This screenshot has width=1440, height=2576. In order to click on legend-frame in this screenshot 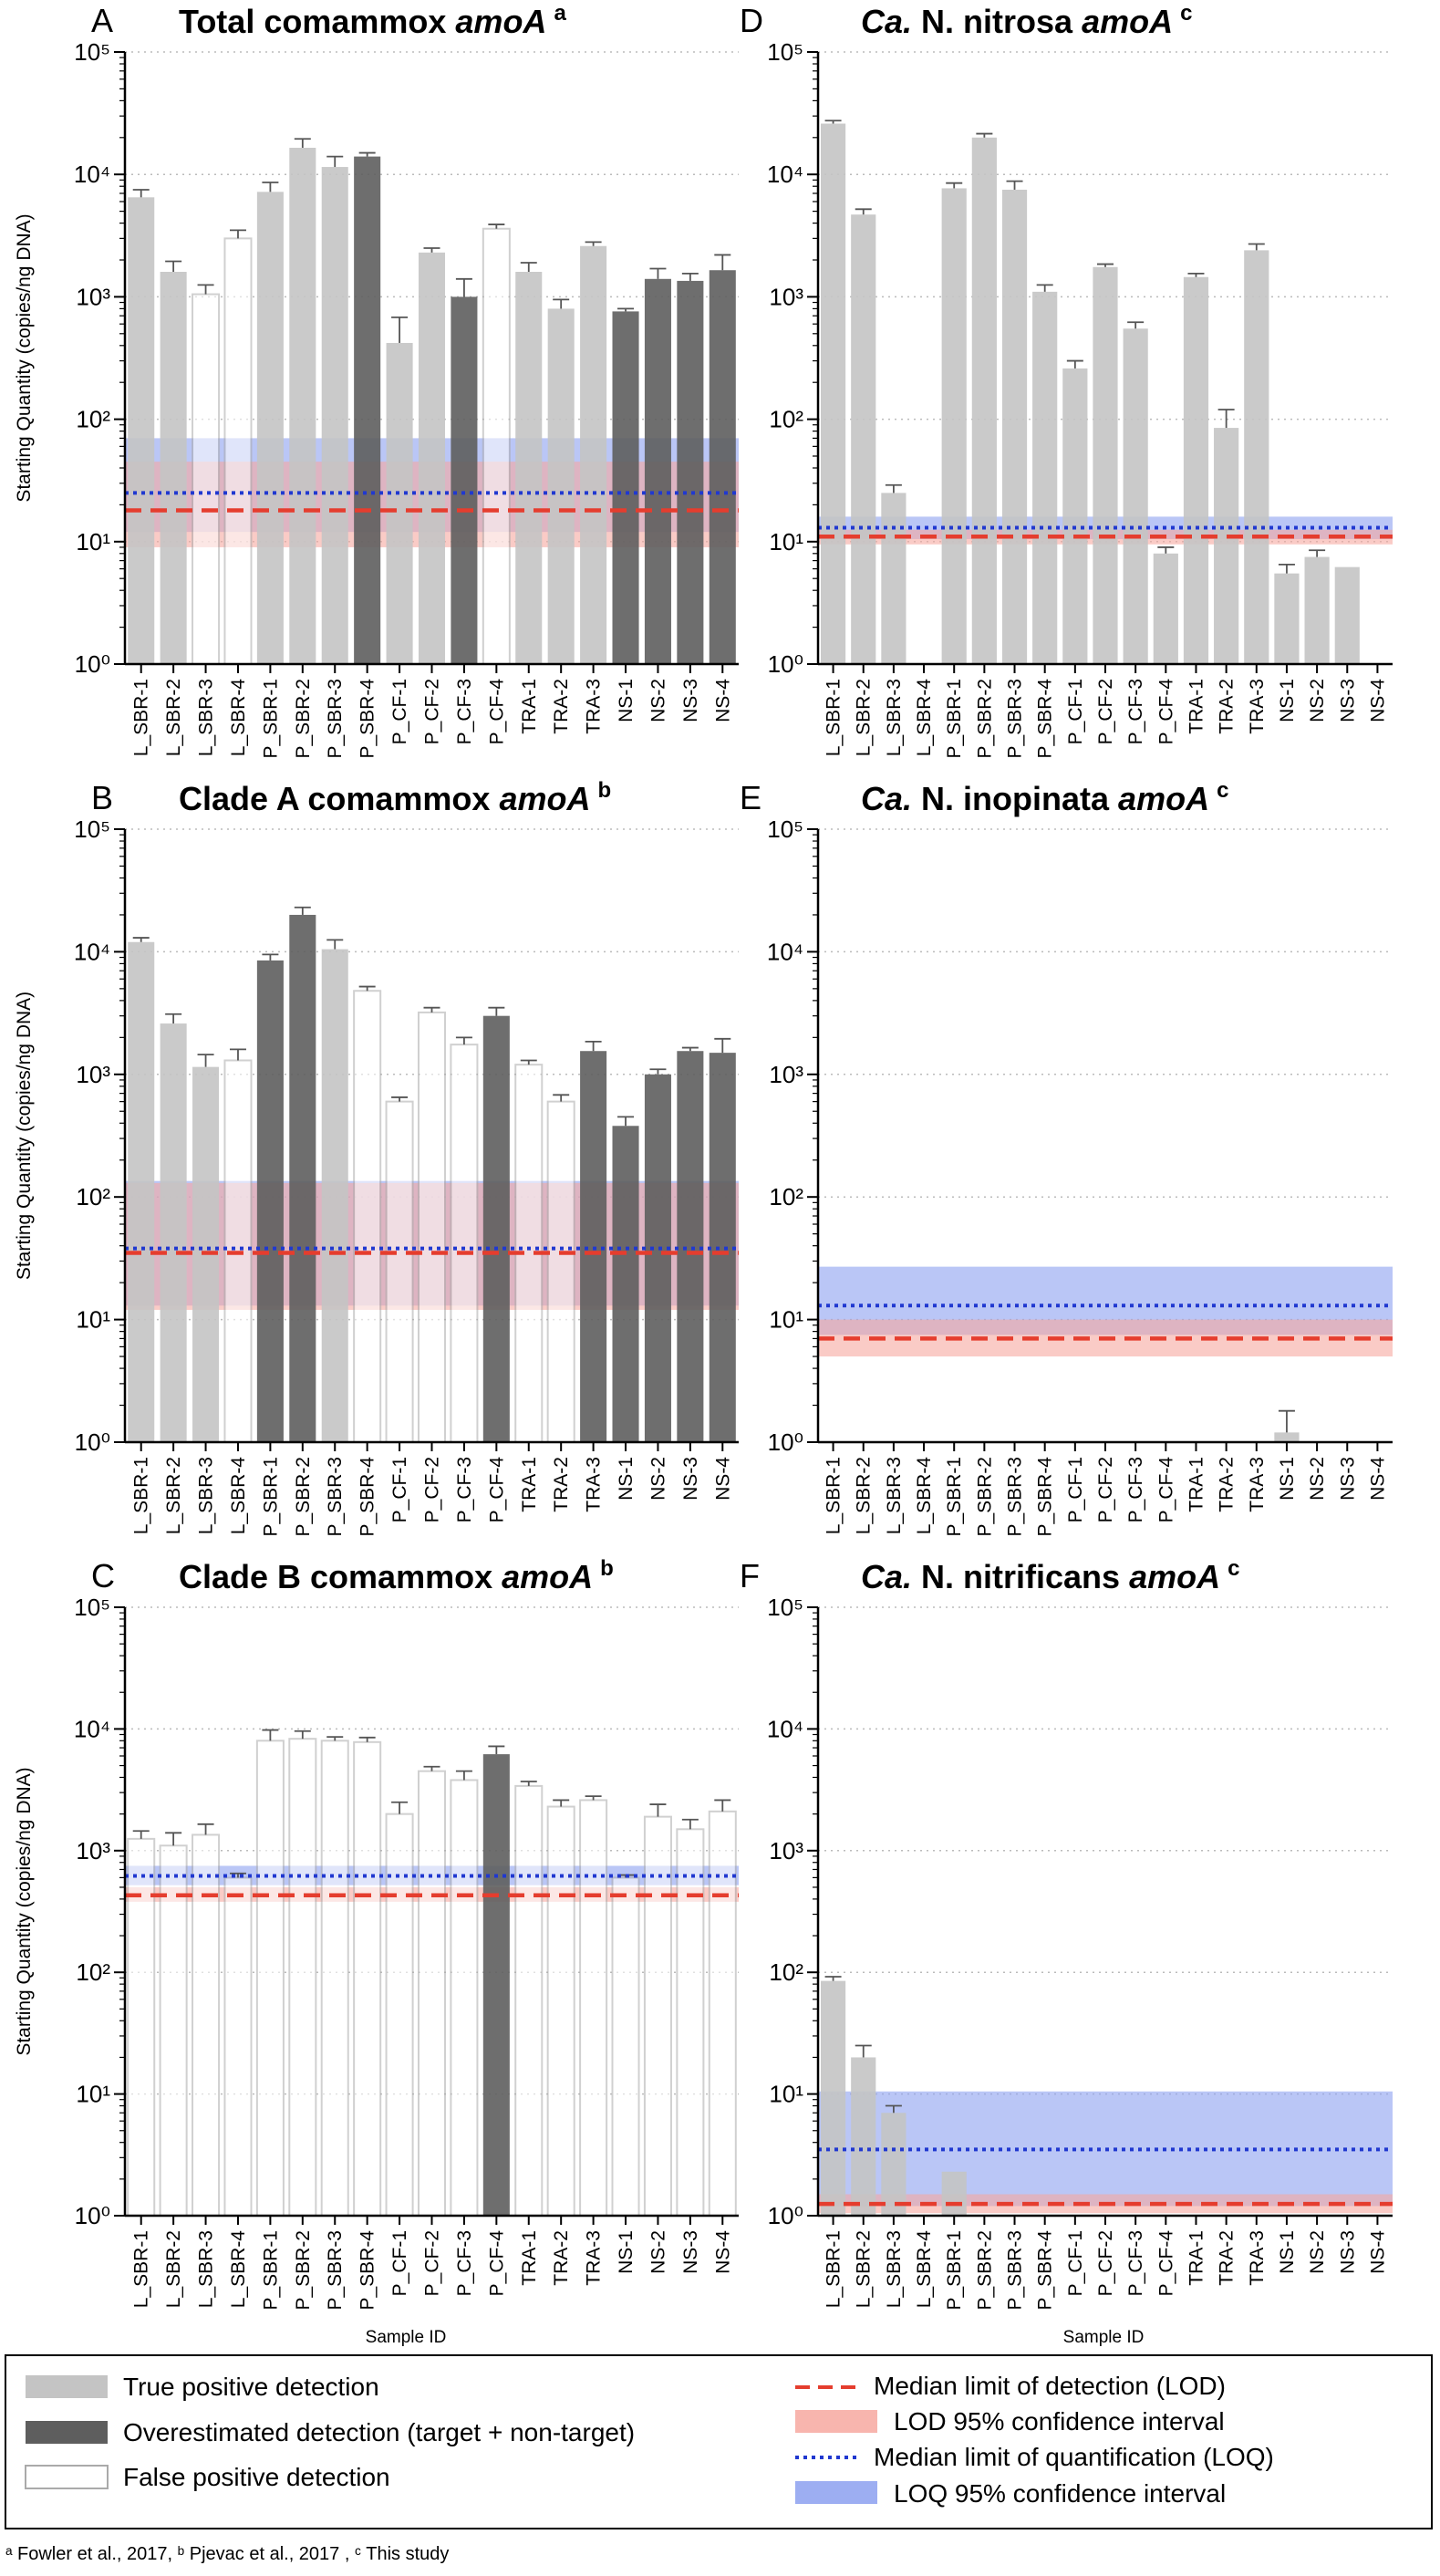, I will do `click(719, 2441)`.